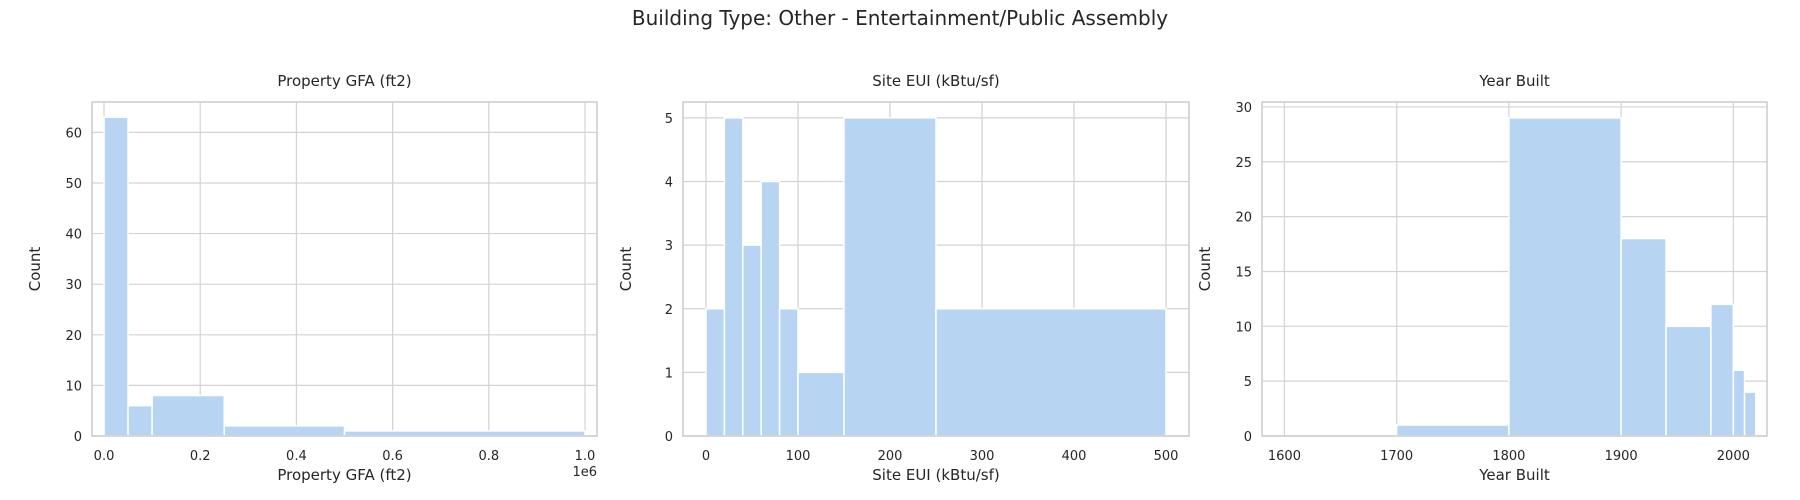 Image resolution: width=1800 pixels, height=500 pixels. What do you see at coordinates (935, 475) in the screenshot?
I see `x-axis-label: Site EUI (kBtu/sf)` at bounding box center [935, 475].